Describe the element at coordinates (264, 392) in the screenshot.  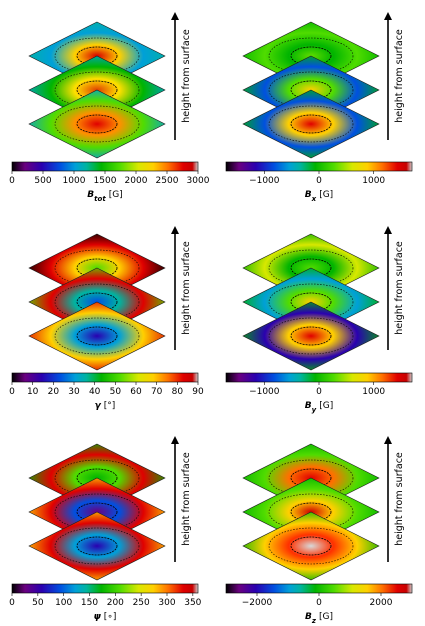
I see `colorbar-tick-label: −1000` at that location.